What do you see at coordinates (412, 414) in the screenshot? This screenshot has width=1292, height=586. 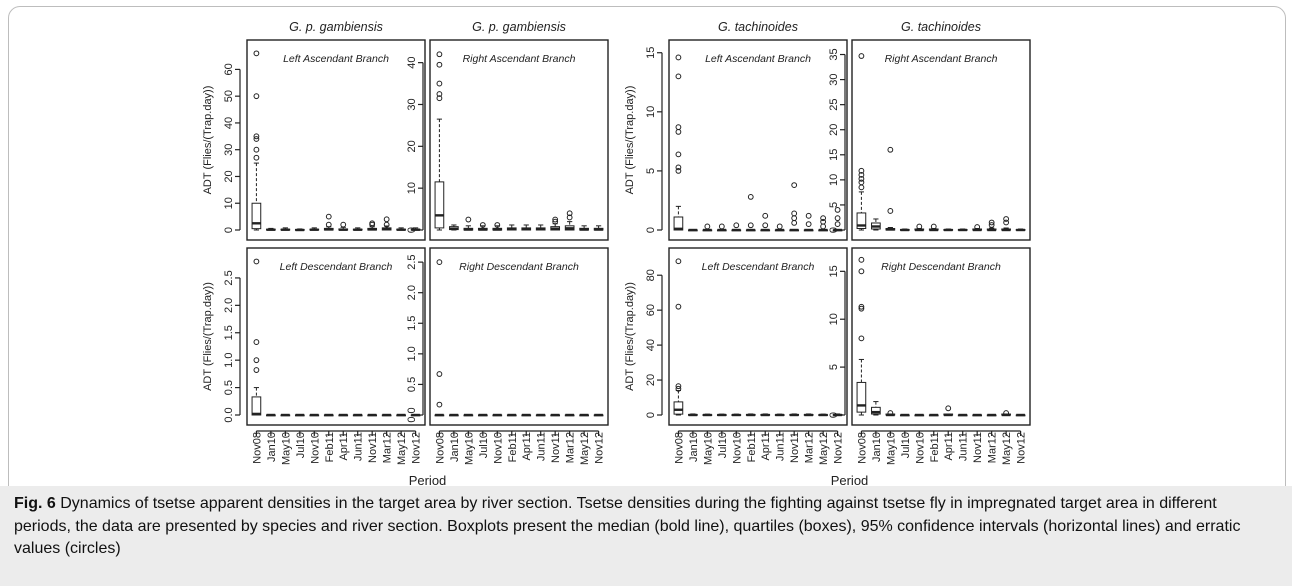 I see `y-tick-label: 0.0` at bounding box center [412, 414].